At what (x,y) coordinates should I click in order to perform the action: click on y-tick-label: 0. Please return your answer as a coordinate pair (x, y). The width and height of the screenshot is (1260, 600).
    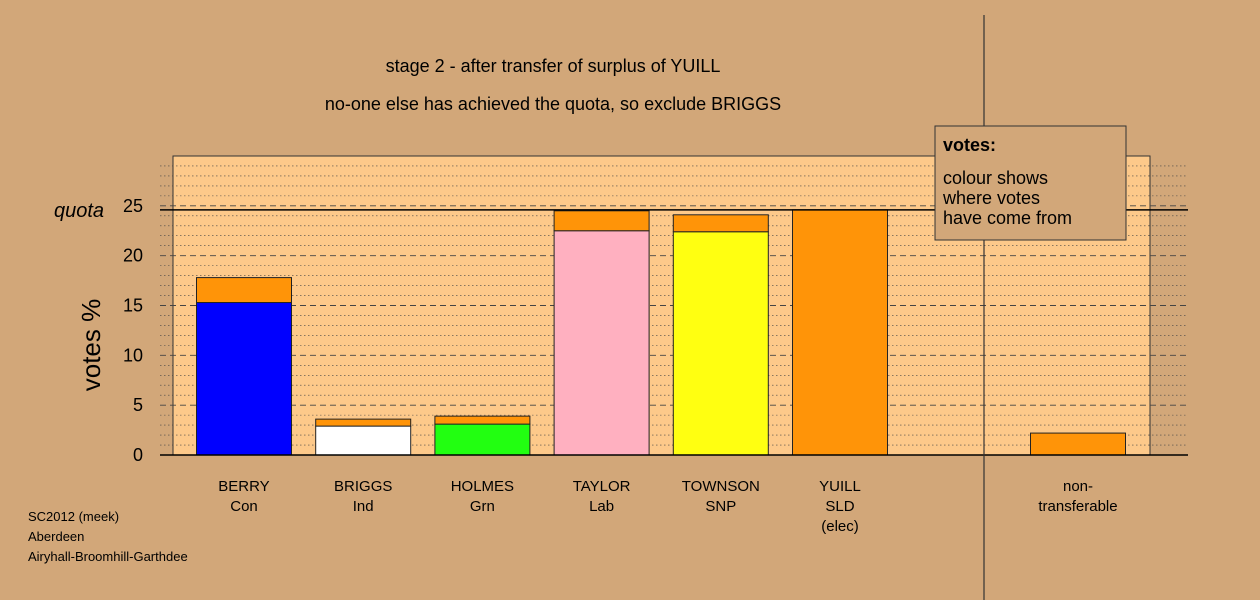
    Looking at the image, I should click on (138, 455).